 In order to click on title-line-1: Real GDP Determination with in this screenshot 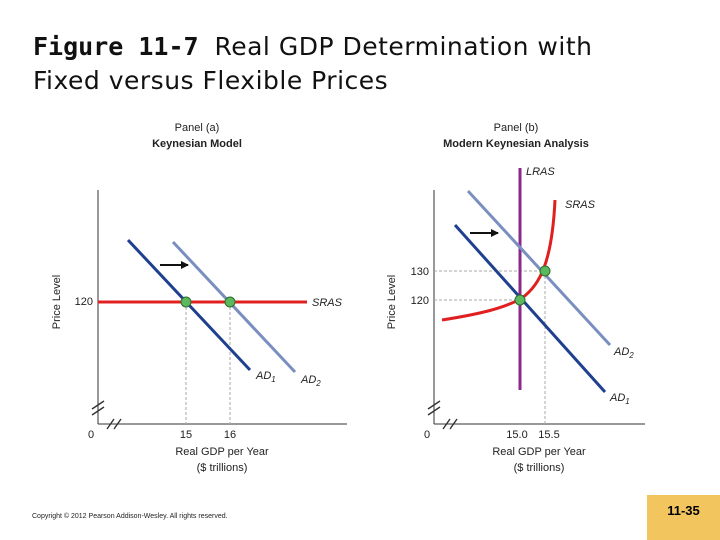, I will do `click(403, 46)`.